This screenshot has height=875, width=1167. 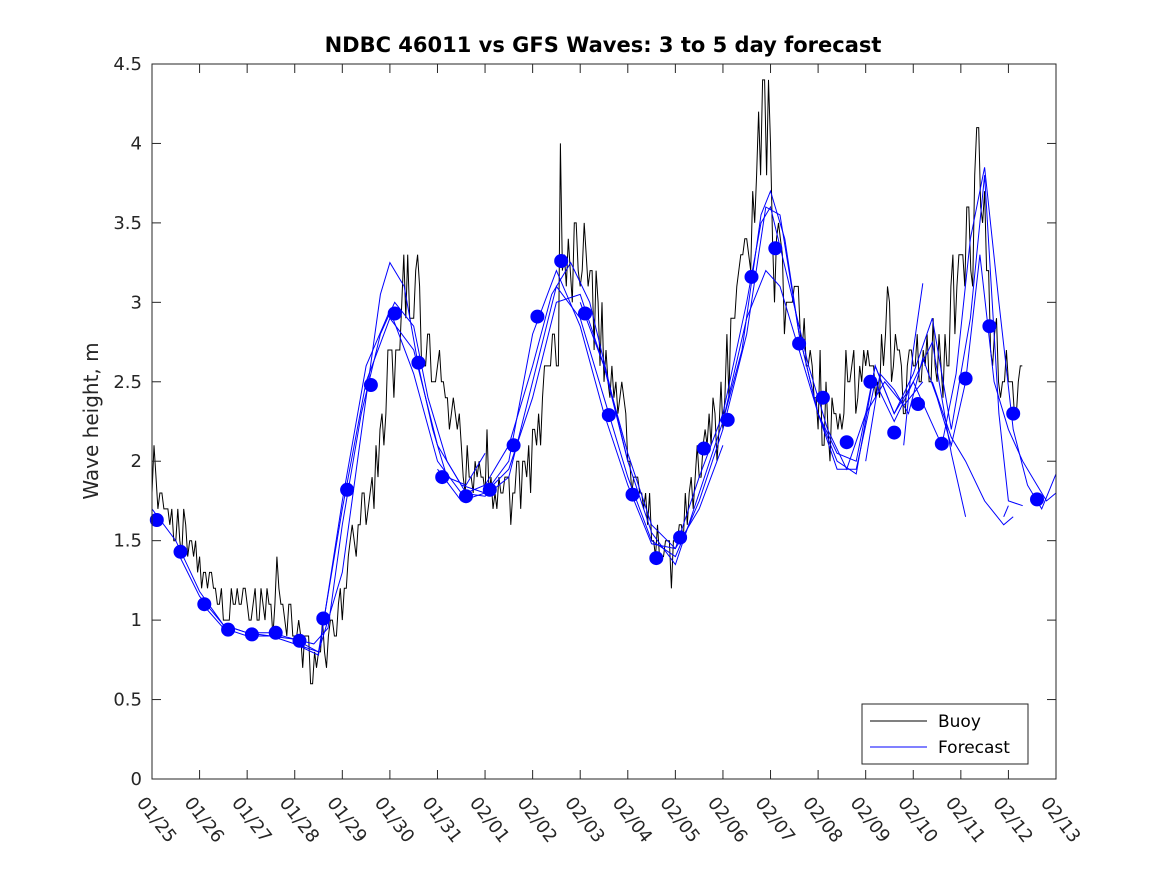 What do you see at coordinates (917, 820) in the screenshot?
I see `x-tick-label: 02/10` at bounding box center [917, 820].